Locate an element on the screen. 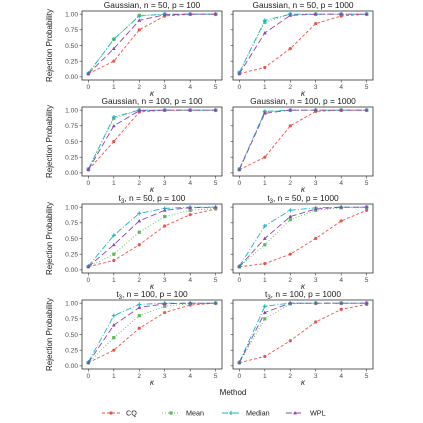 Image resolution: width=423 pixels, height=423 pixels. y-tick-label: 1.00 is located at coordinates (71, 207).